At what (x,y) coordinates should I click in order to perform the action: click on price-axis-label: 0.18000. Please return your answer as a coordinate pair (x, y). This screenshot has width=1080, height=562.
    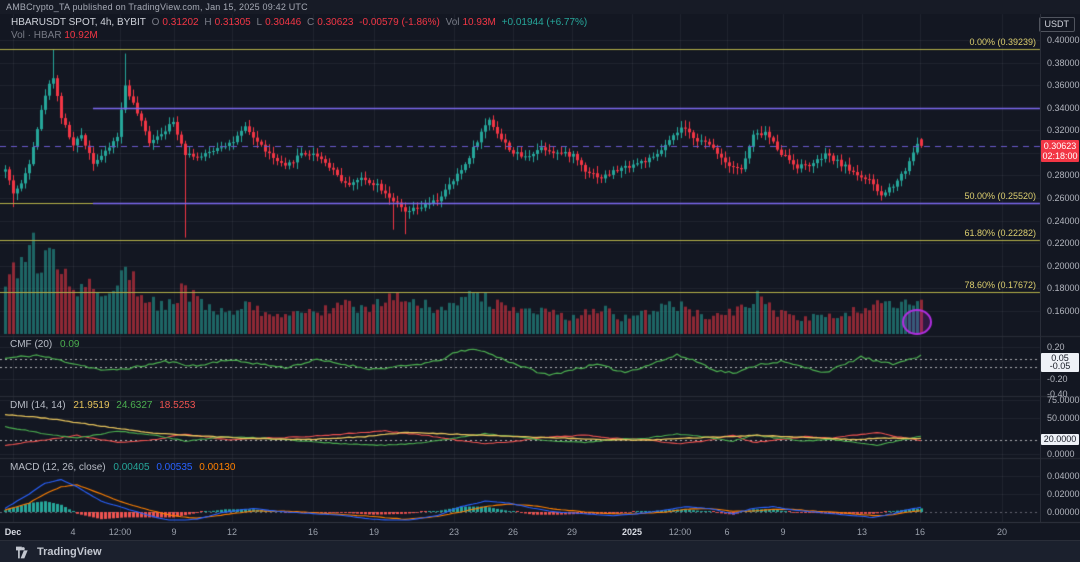
    Looking at the image, I should click on (1063, 288).